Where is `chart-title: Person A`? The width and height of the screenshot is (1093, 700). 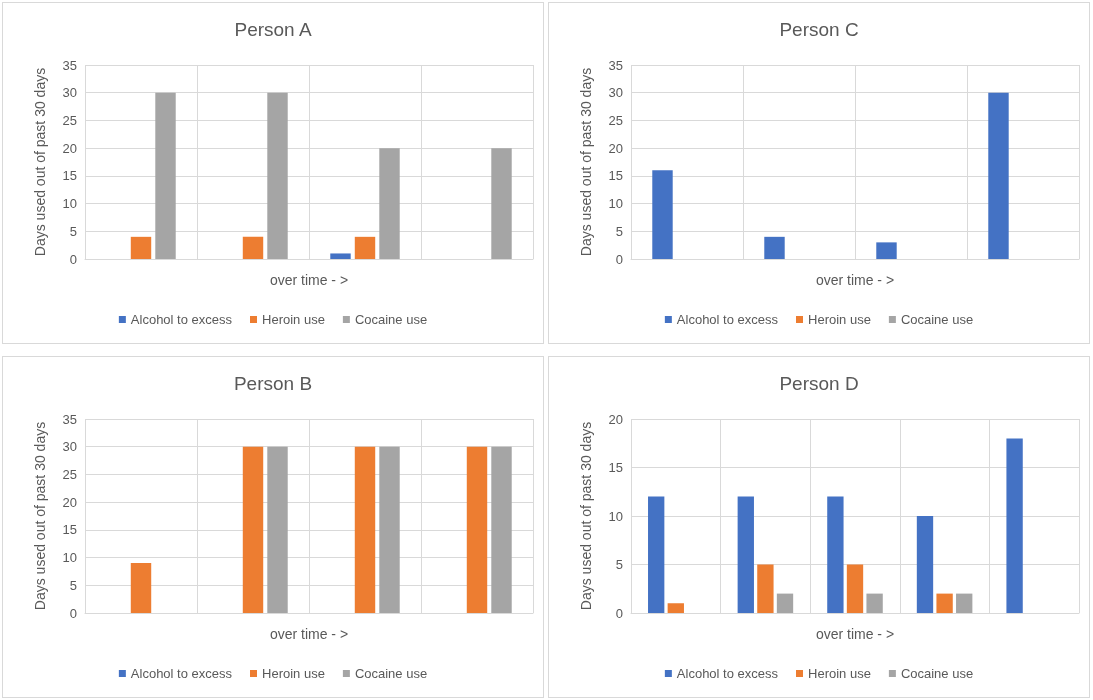 chart-title: Person A is located at coordinates (273, 29).